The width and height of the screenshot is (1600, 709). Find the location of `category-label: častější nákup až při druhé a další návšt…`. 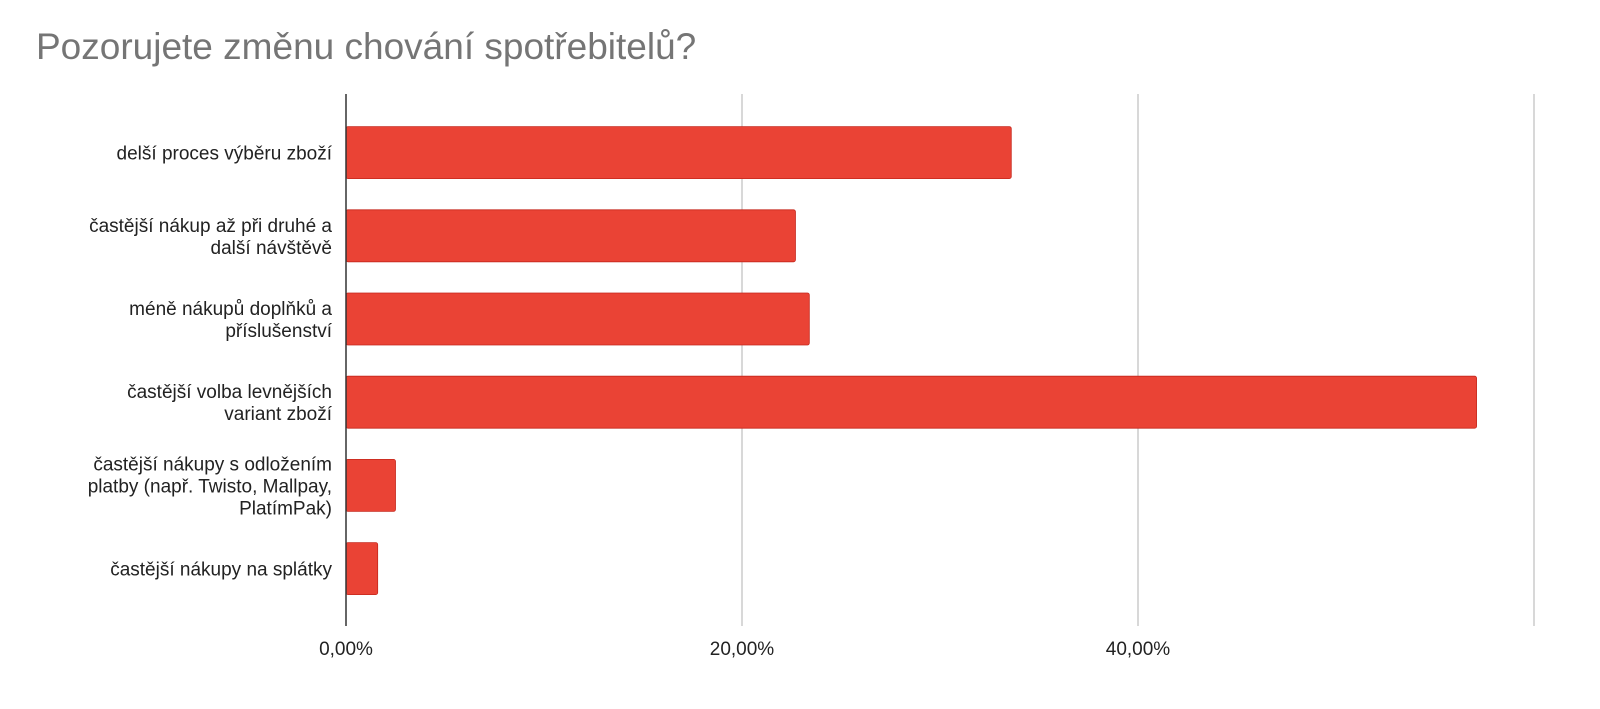

category-label: častější nákup až při druhé a další návšt… is located at coordinates (210, 237).